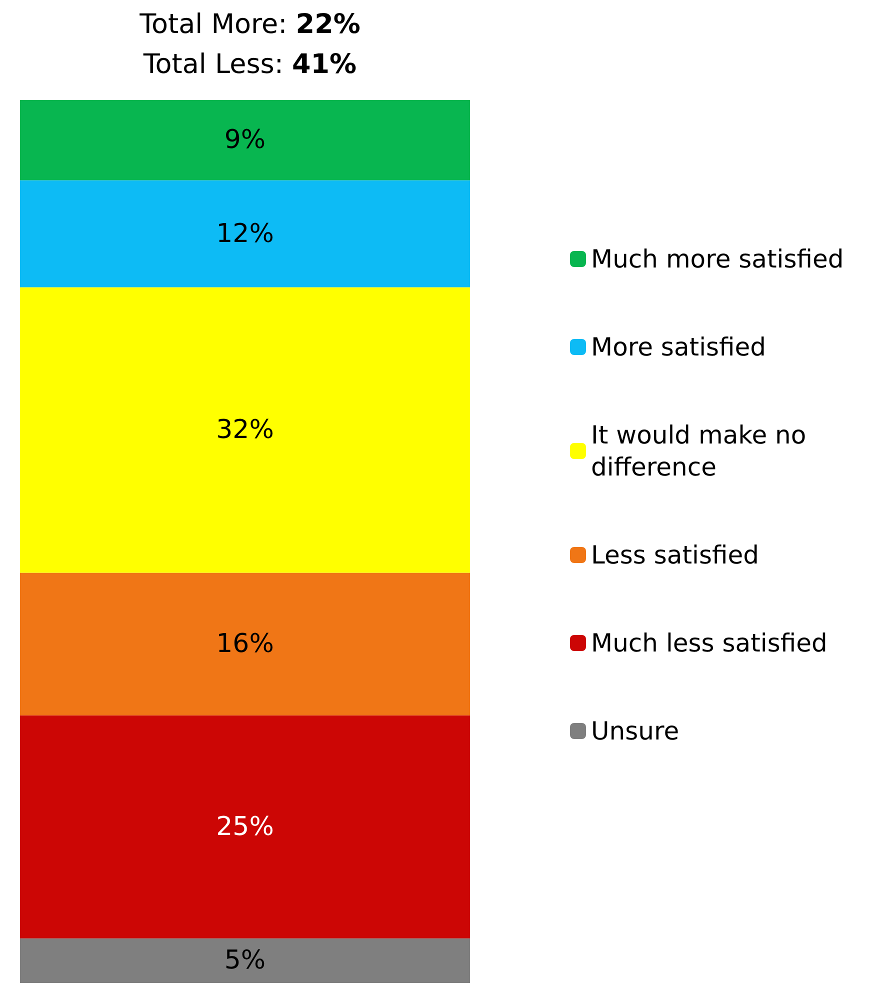  I want to click on data-label: 9%, so click(245, 140).